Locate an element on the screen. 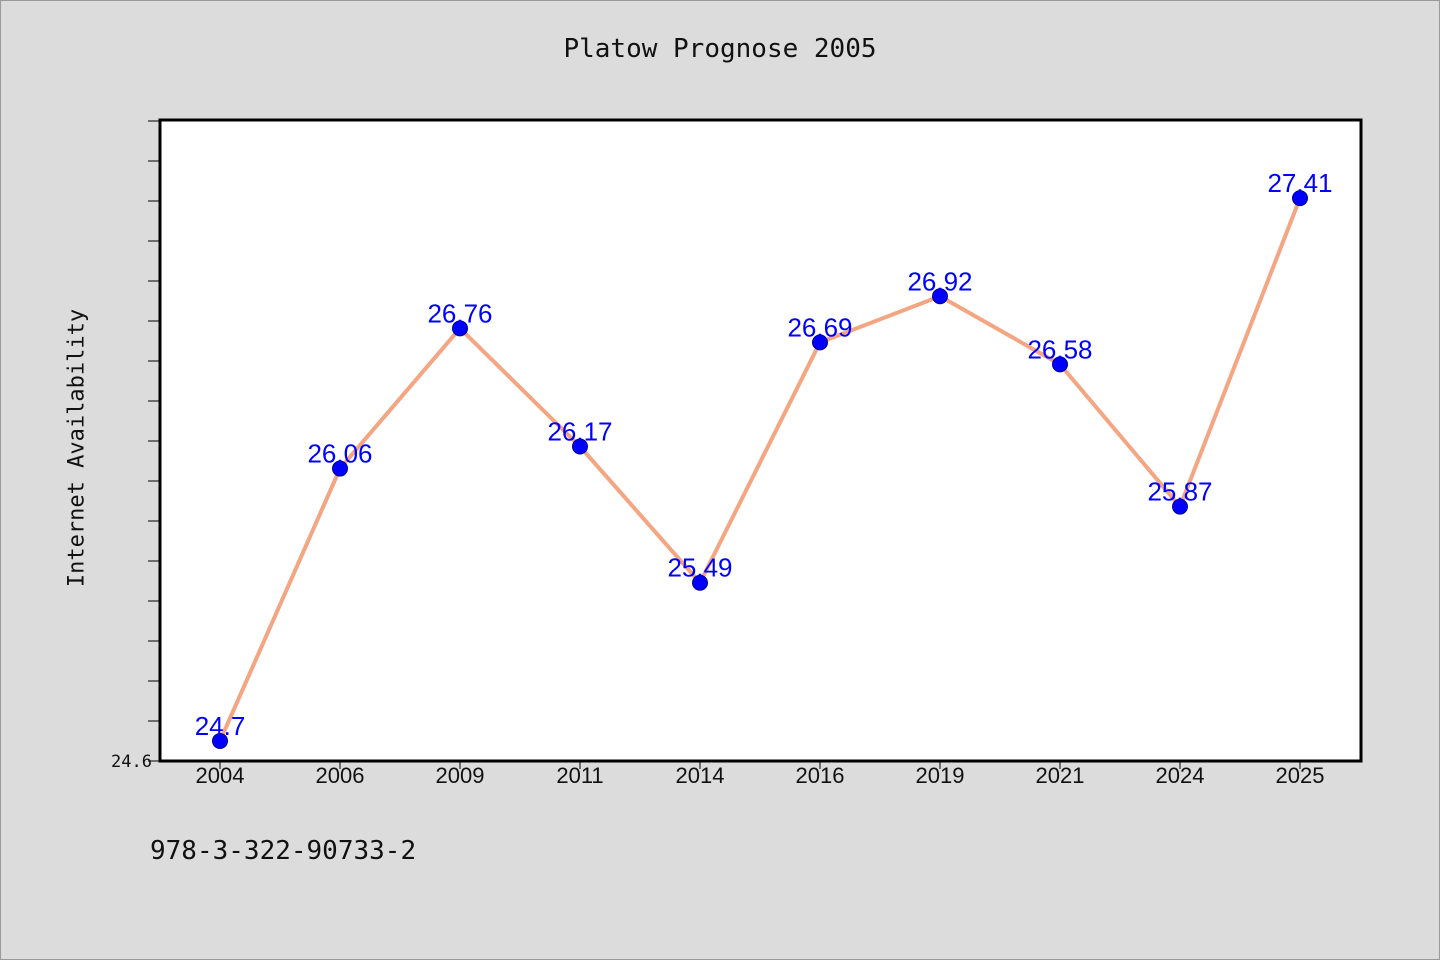  x-tick-label: 2016 is located at coordinates (820, 775).